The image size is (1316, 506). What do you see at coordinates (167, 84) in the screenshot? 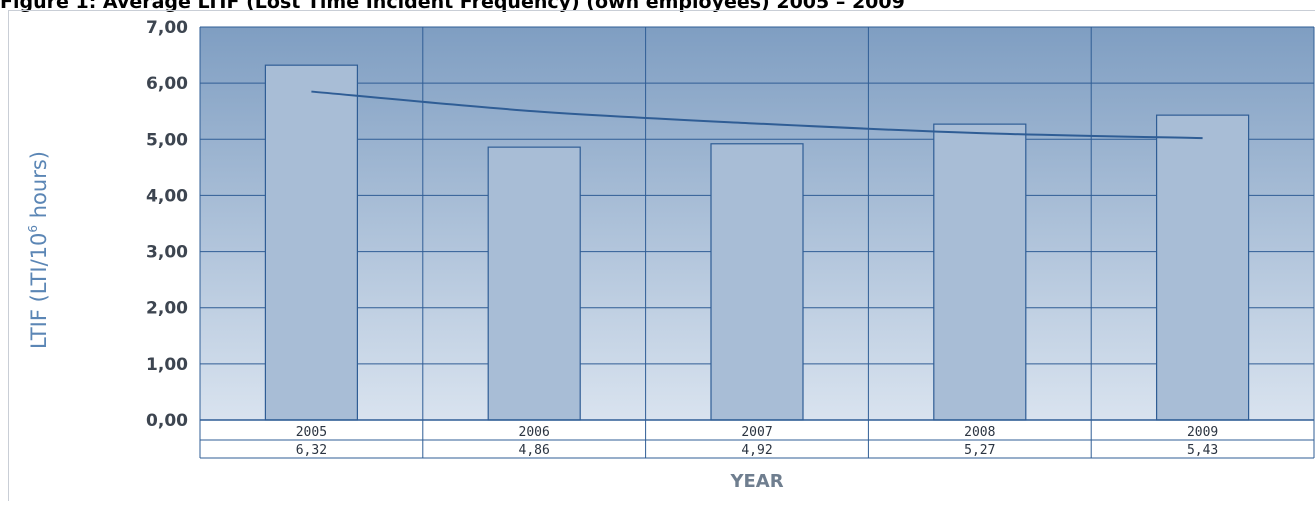
I see `y-tick-label: 6,00` at bounding box center [167, 84].